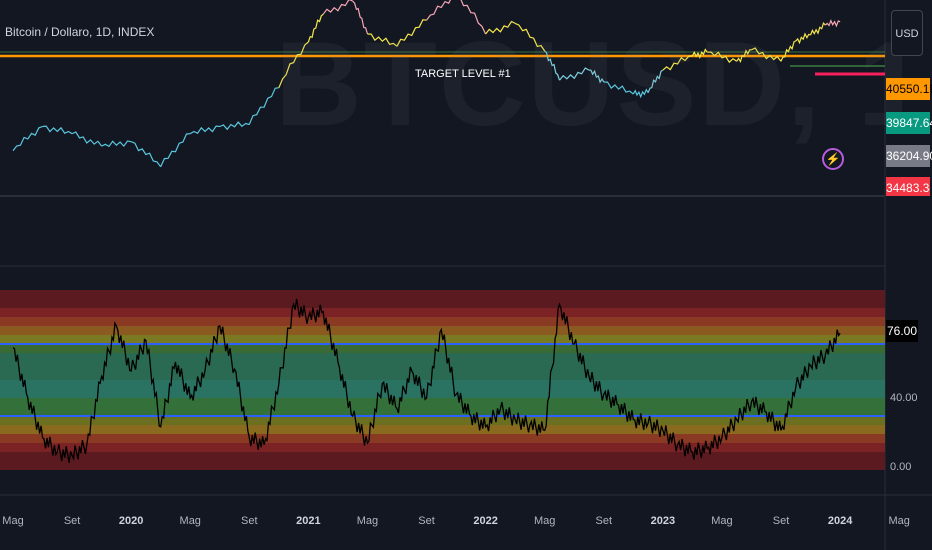 The image size is (932, 550). What do you see at coordinates (902, 331) in the screenshot?
I see `rsi-current-value: 76.00` at bounding box center [902, 331].